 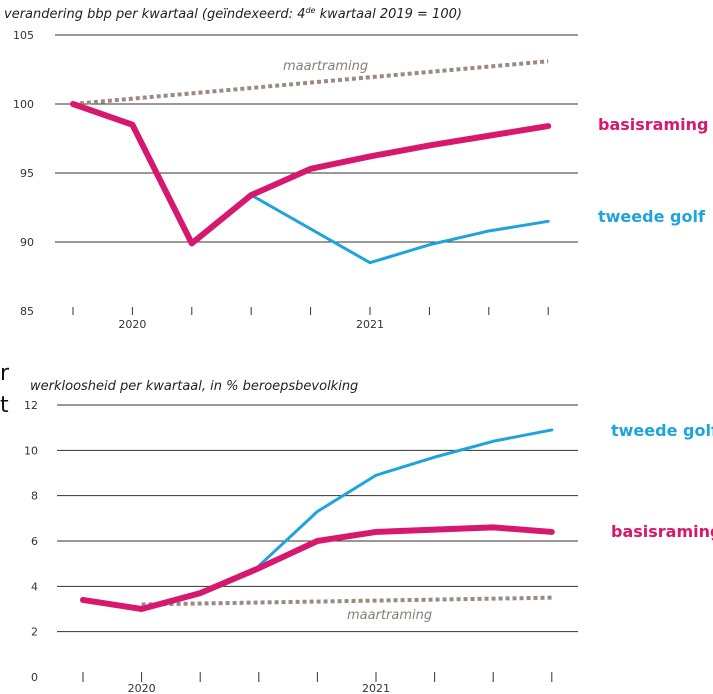 I want to click on y-tick-label: 85, so click(x=27, y=311).